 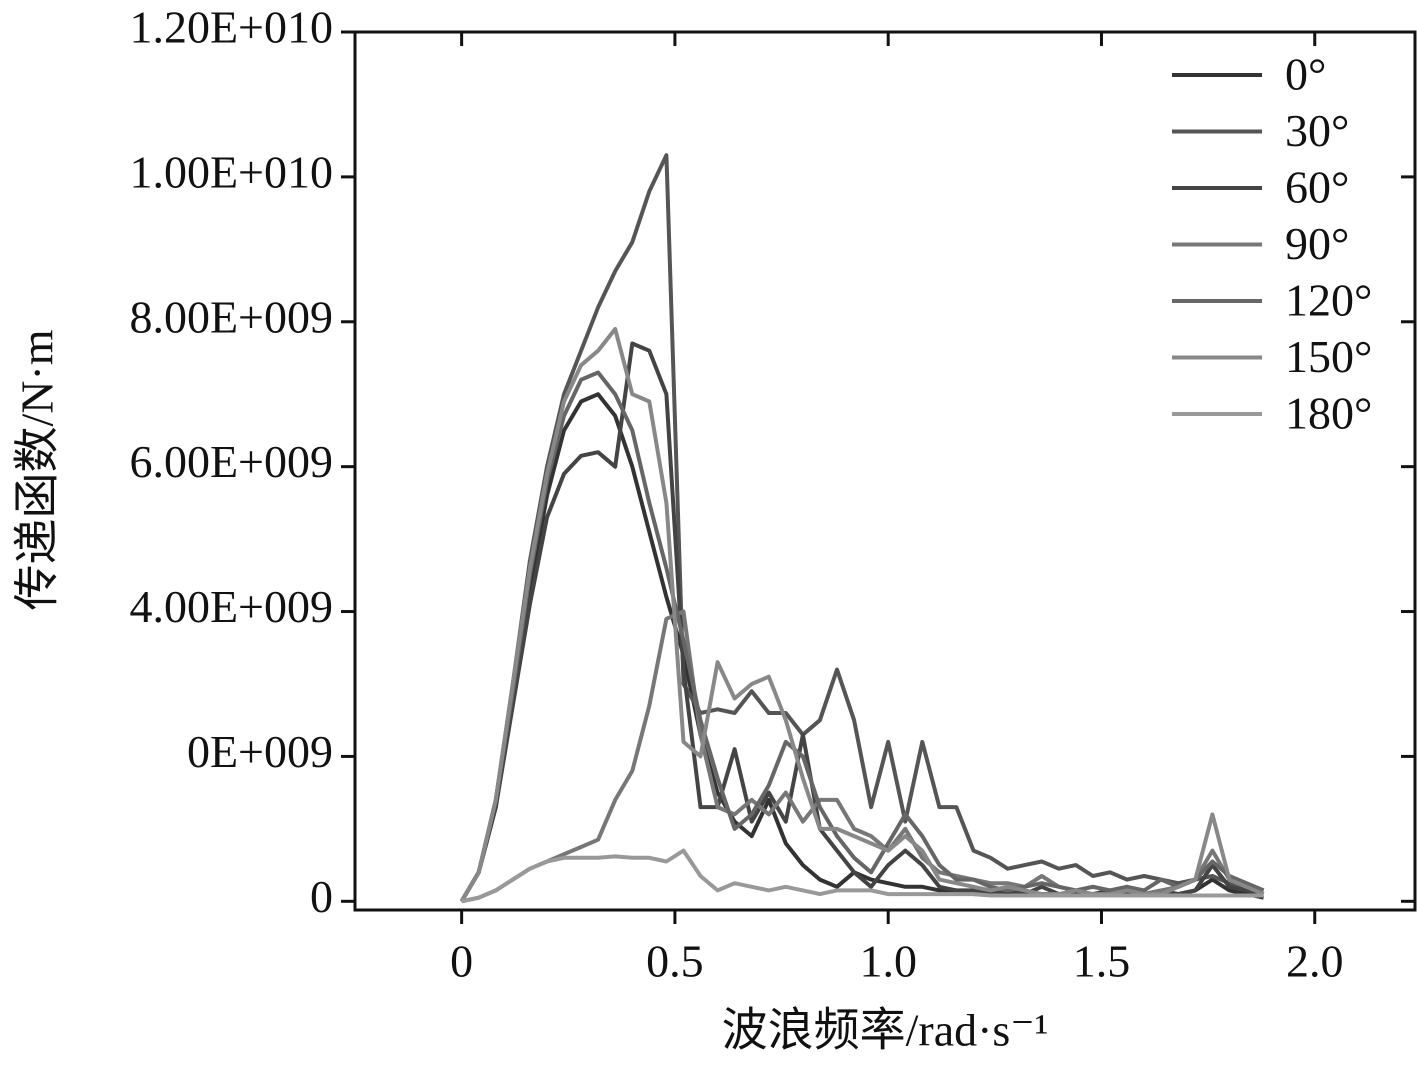 I want to click on legend-label: 30°, so click(x=1317, y=130).